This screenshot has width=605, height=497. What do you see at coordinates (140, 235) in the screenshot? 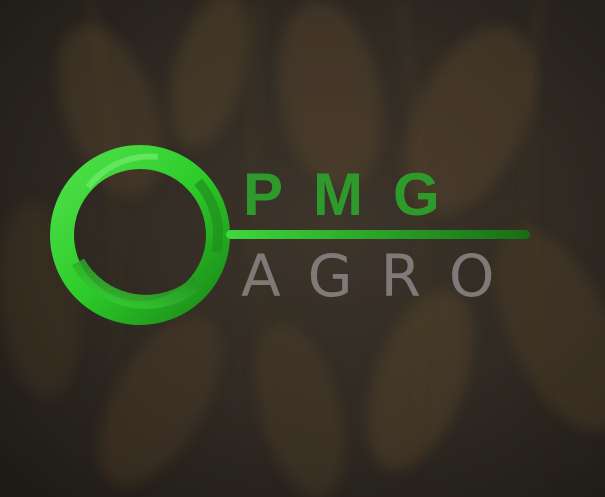
I see `green-ring-icon` at bounding box center [140, 235].